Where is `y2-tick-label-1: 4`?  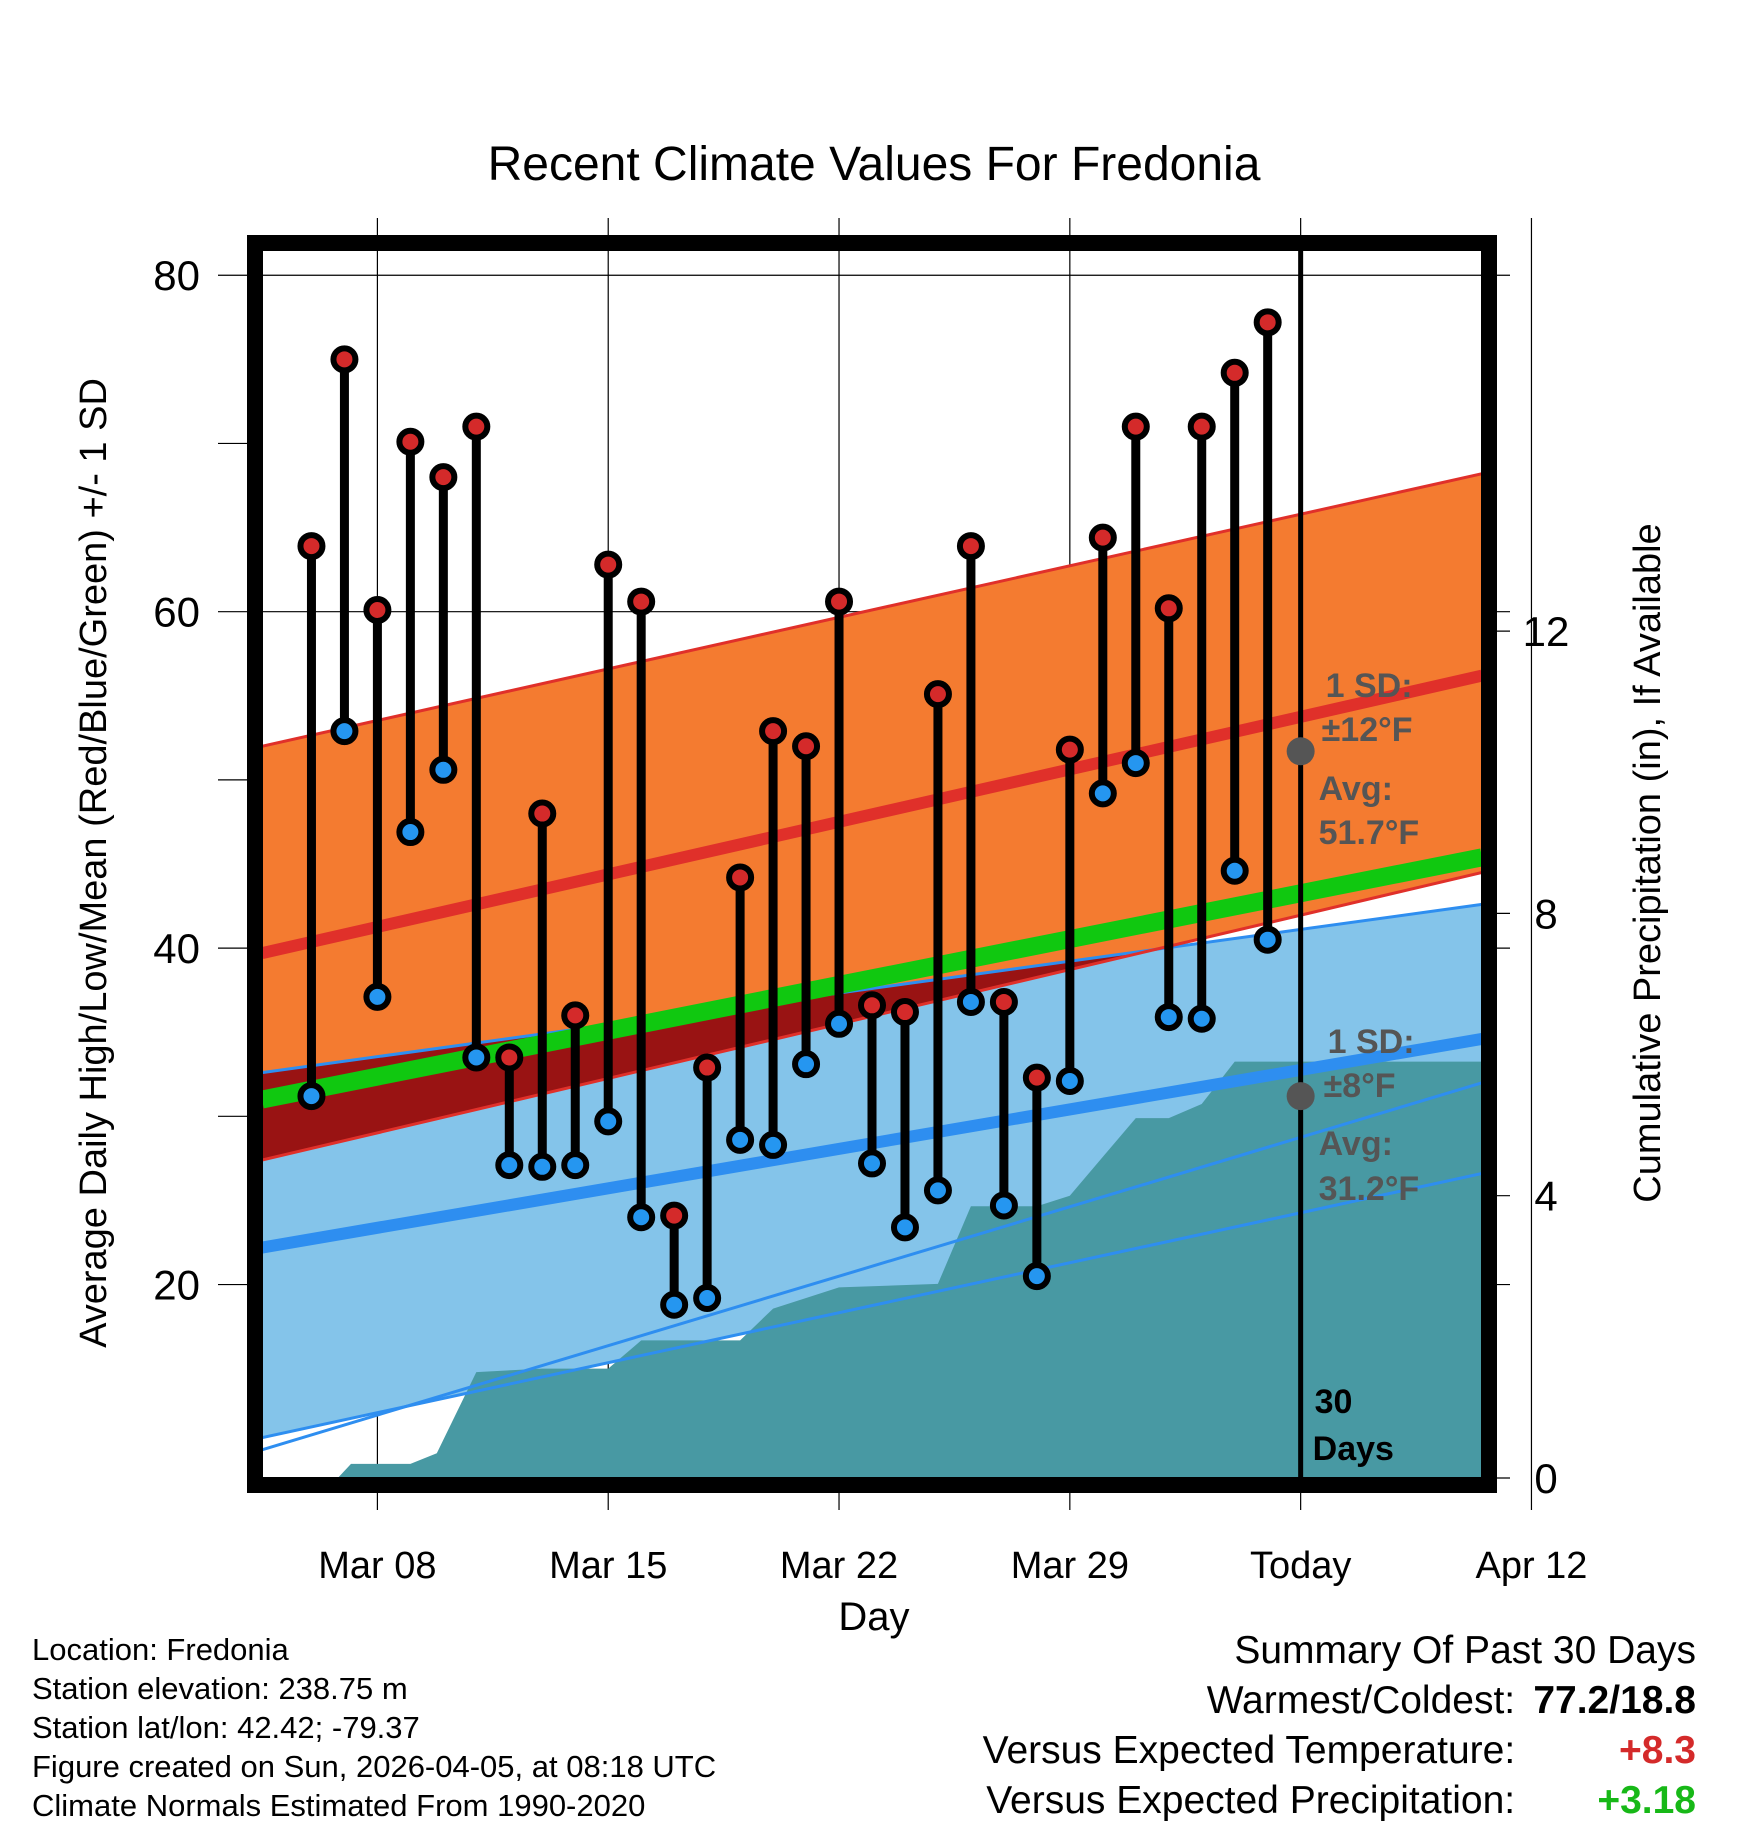 y2-tick-label-1: 4 is located at coordinates (1545, 1196).